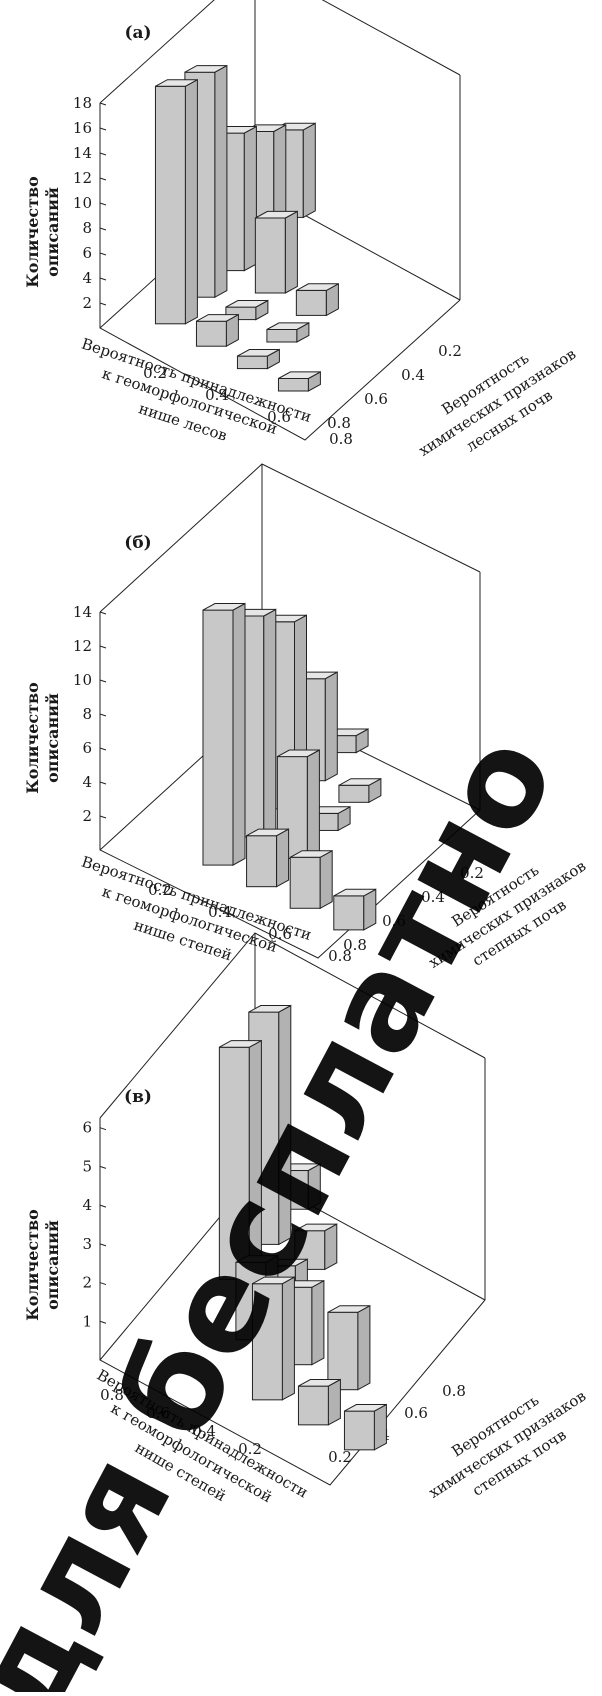 This screenshot has width=602, height=1696. What do you see at coordinates (82, 612) in the screenshot?
I see `y-tick-label: 14` at bounding box center [82, 612].